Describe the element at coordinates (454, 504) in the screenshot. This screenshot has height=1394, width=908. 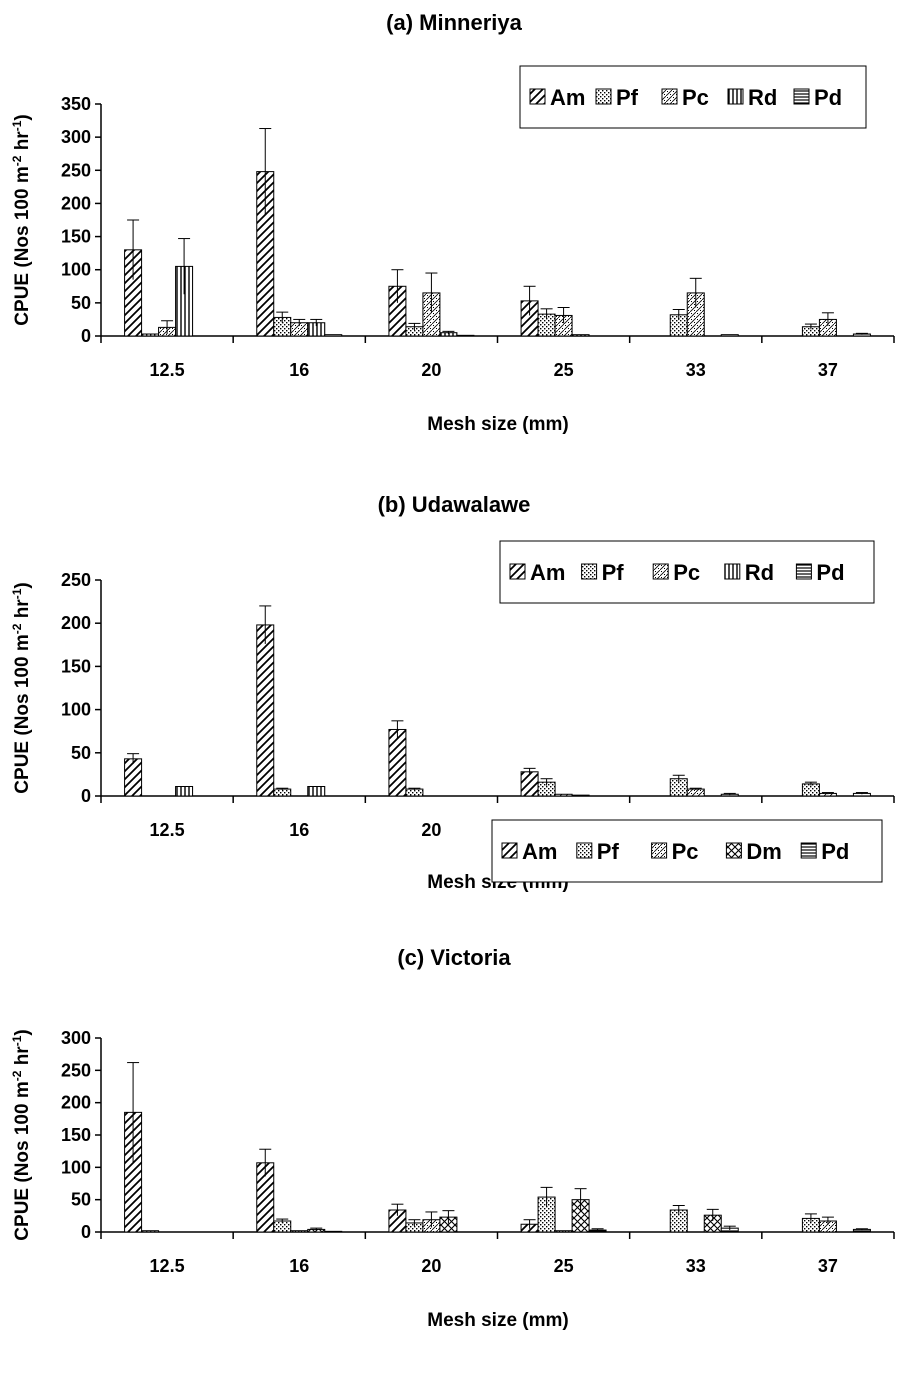
I see `chart-title: (b) Udawalawe` at that location.